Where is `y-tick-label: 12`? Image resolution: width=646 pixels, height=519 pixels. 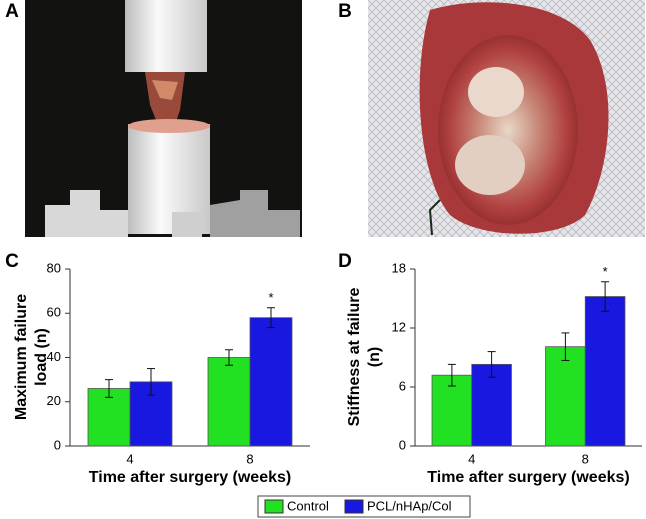 y-tick-label: 12 is located at coordinates (399, 326).